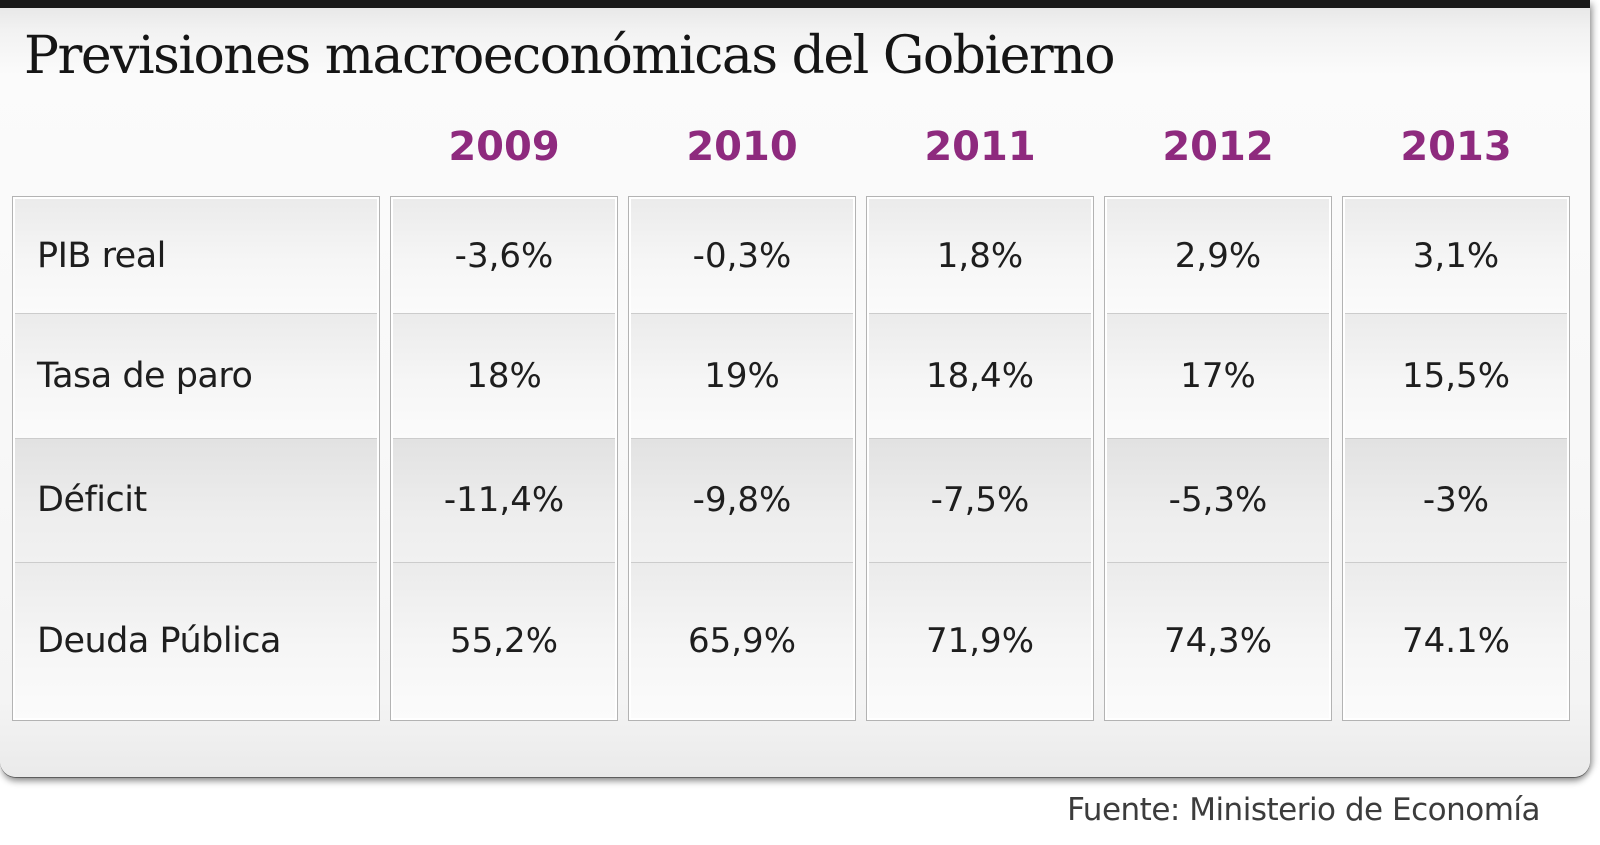 Image resolution: width=1600 pixels, height=845 pixels. What do you see at coordinates (1218, 375) in the screenshot?
I see `table-cell: 17%` at bounding box center [1218, 375].